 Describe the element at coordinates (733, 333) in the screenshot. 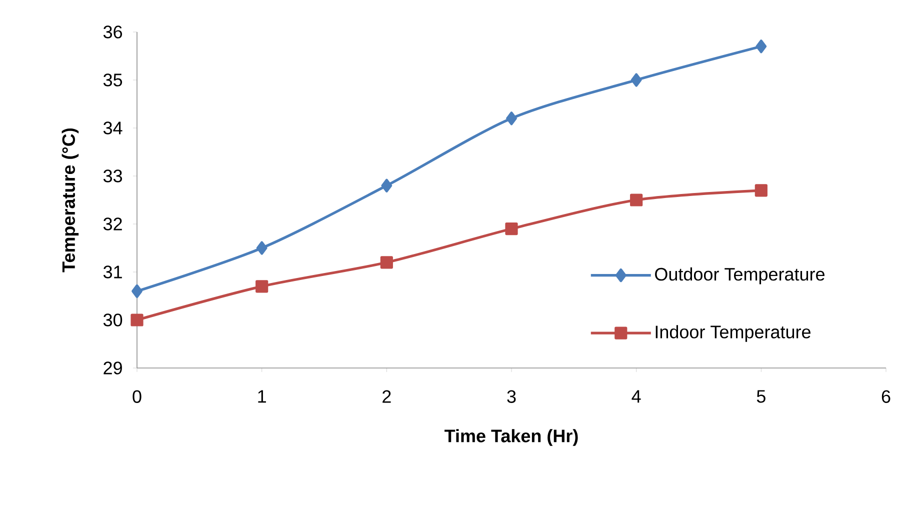

I see `legend-label: Indoor Temperature` at that location.